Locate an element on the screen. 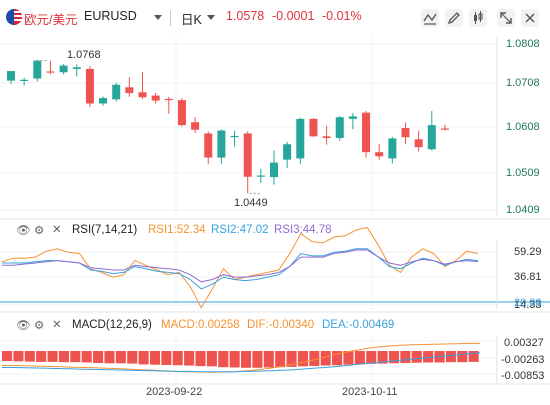  candle-type-button is located at coordinates (478, 18).